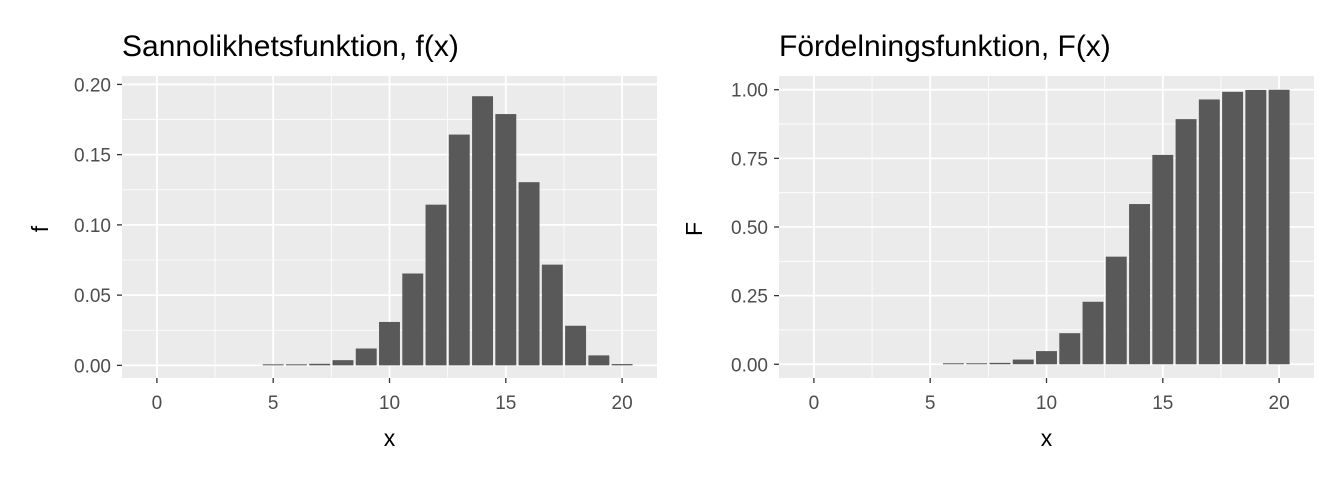 The width and height of the screenshot is (1344, 480). Describe the element at coordinates (749, 297) in the screenshot. I see `y-tick-label: 0.25` at that location.